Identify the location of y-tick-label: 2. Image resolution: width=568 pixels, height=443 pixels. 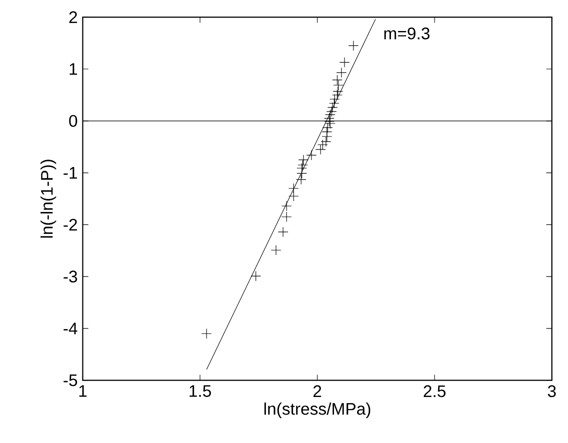
(73, 17).